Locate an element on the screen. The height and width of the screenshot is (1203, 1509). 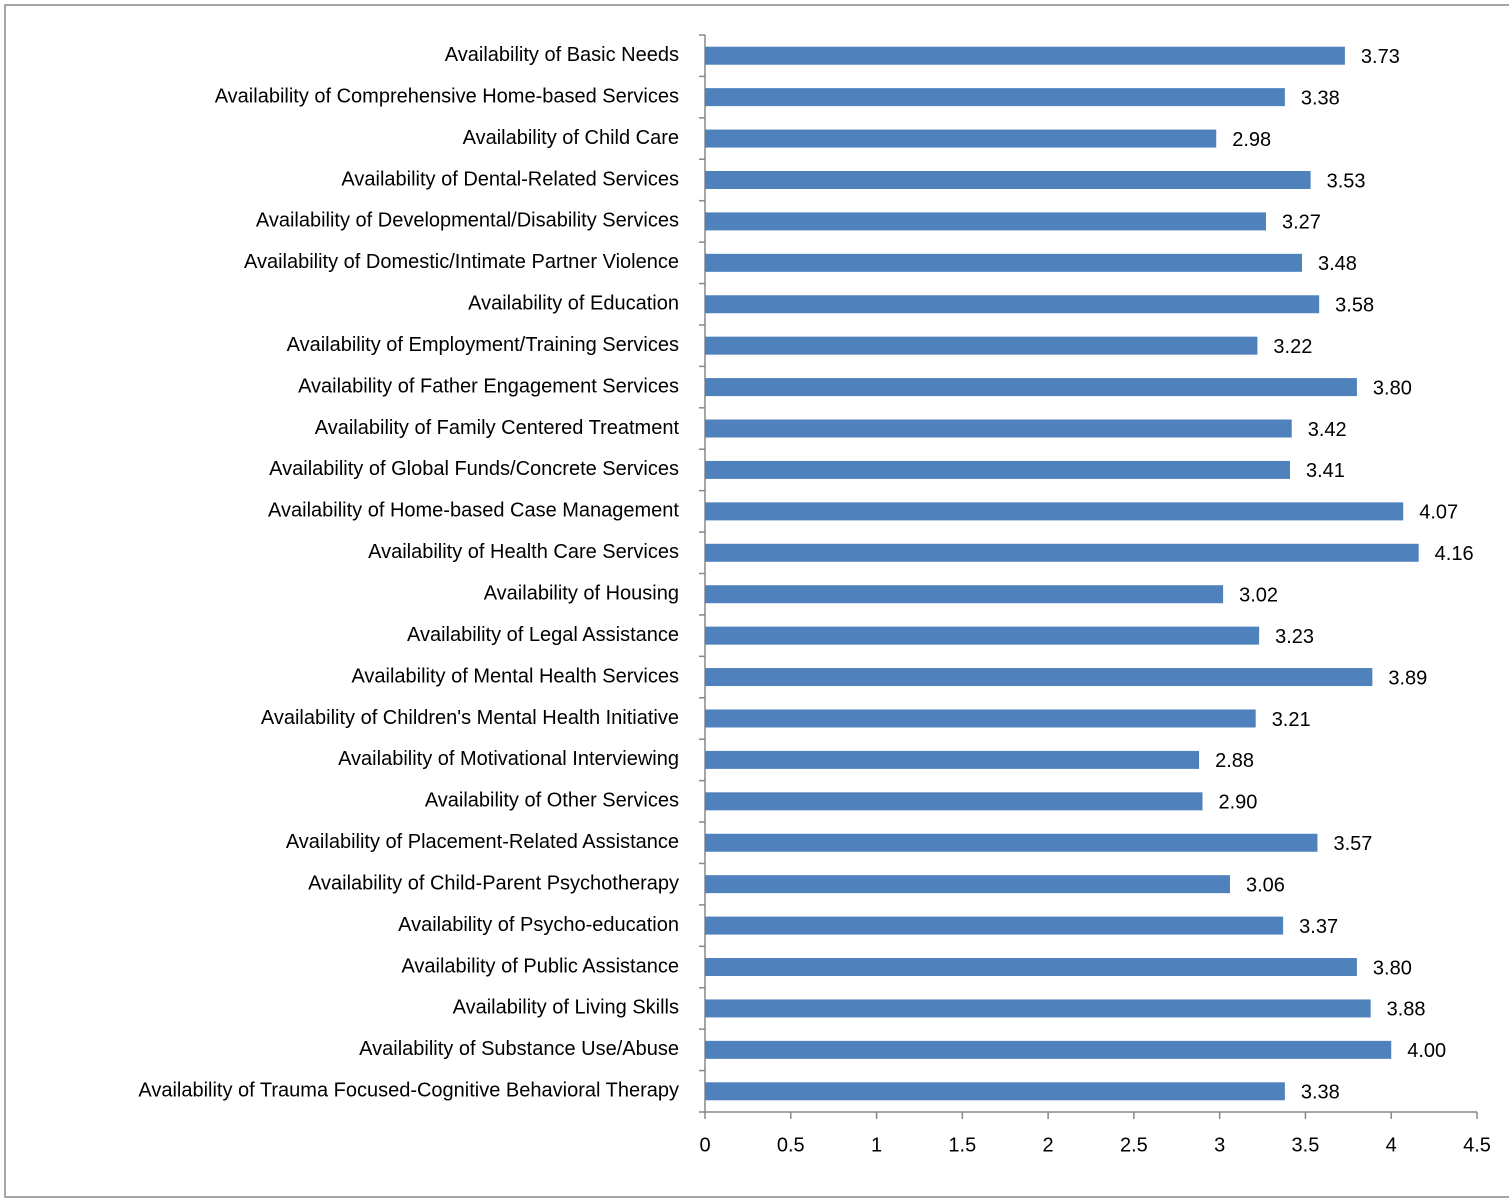
y-tick-label: Availability of Legal Assistance is located at coordinates (543, 635).